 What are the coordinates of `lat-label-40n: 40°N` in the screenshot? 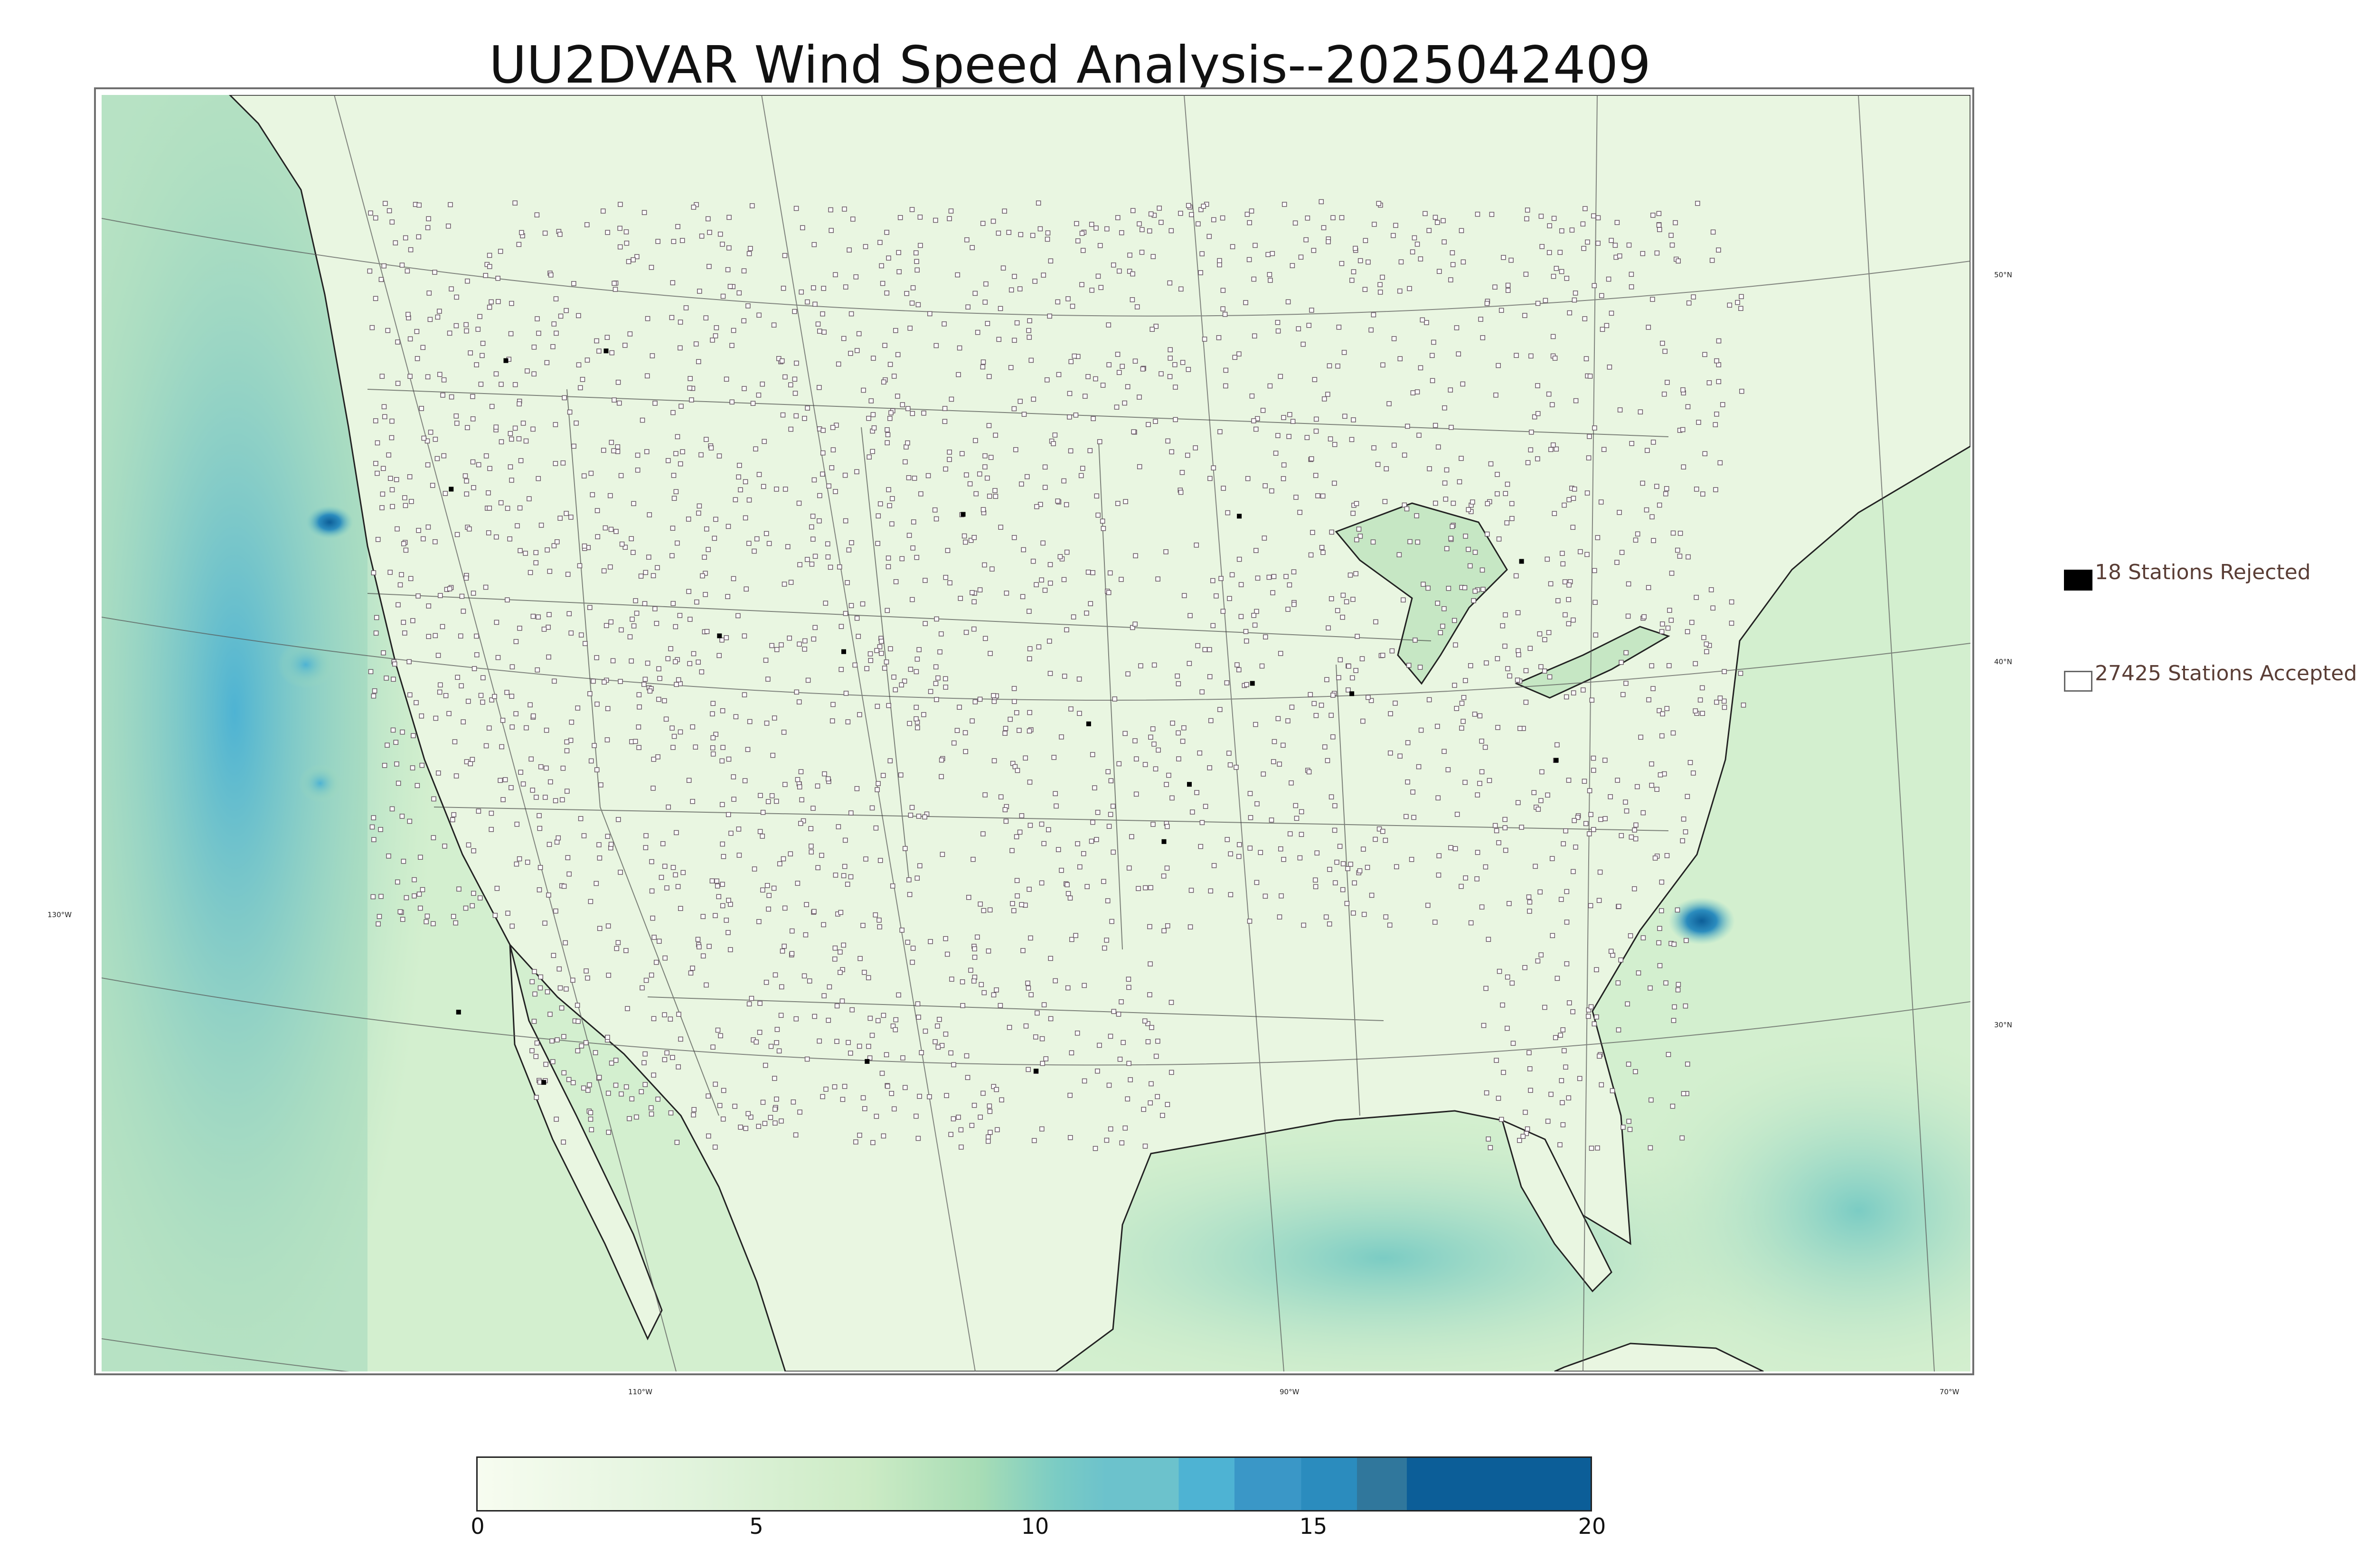 It's located at (2003, 662).